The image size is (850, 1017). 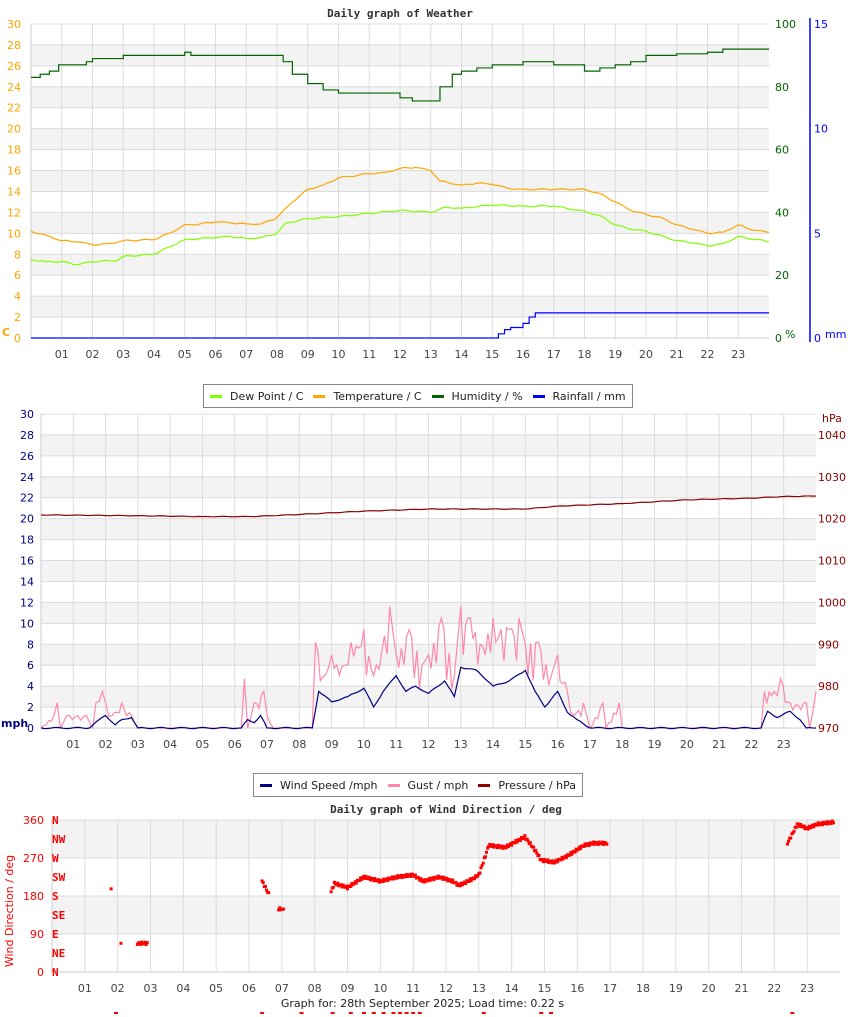 What do you see at coordinates (817, 233) in the screenshot?
I see `y-tick-label-rainfall: 5` at bounding box center [817, 233].